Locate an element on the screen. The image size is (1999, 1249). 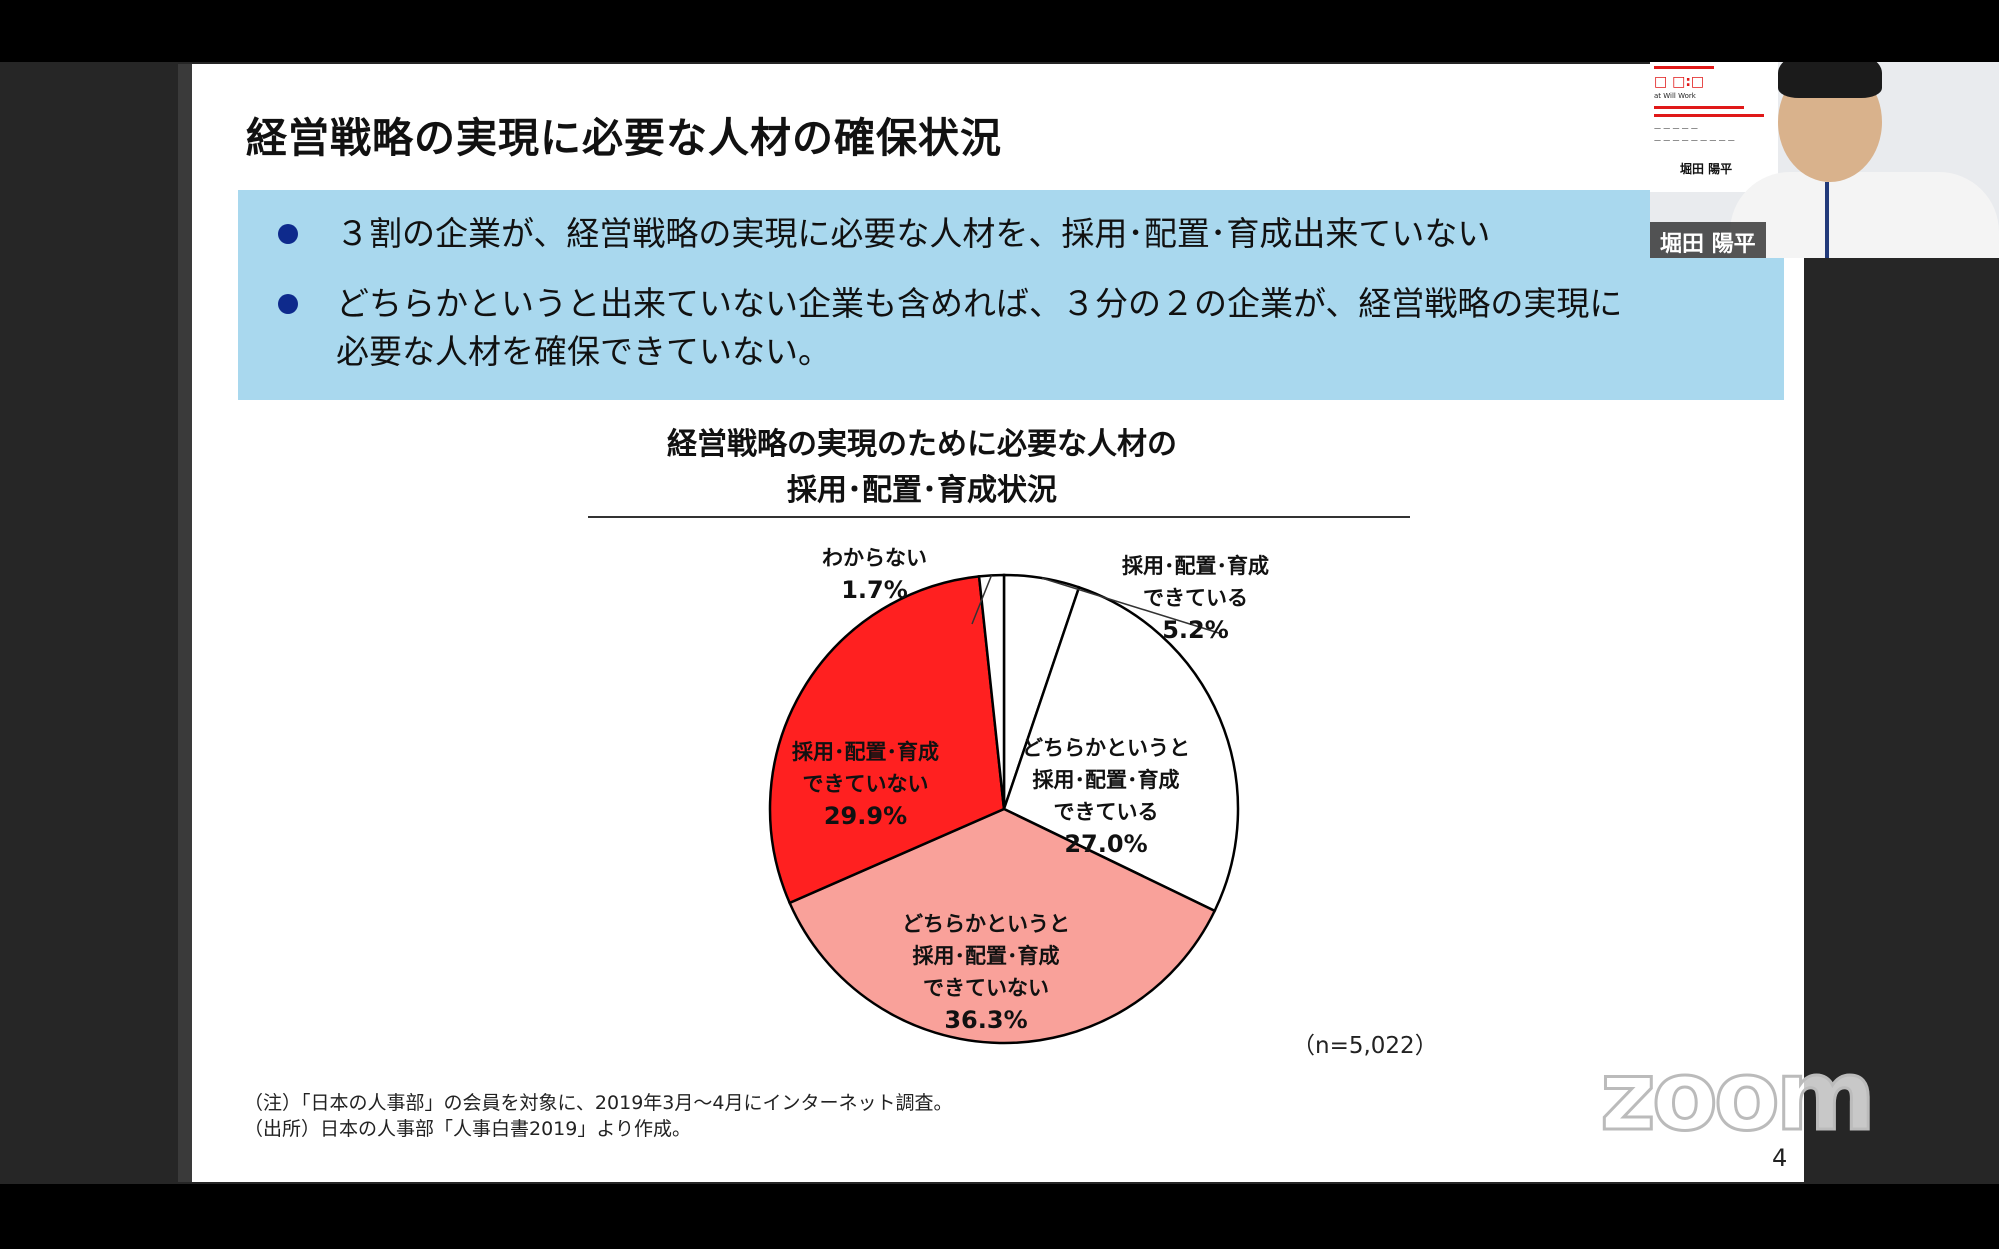
pie-label-slice-0: 採用･配置･育成 できている 5.2% is located at coordinates (1195, 599).